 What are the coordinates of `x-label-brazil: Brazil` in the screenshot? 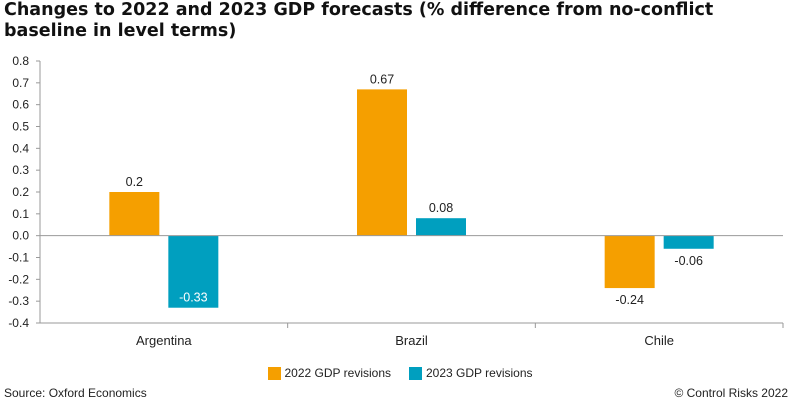 It's located at (411, 340).